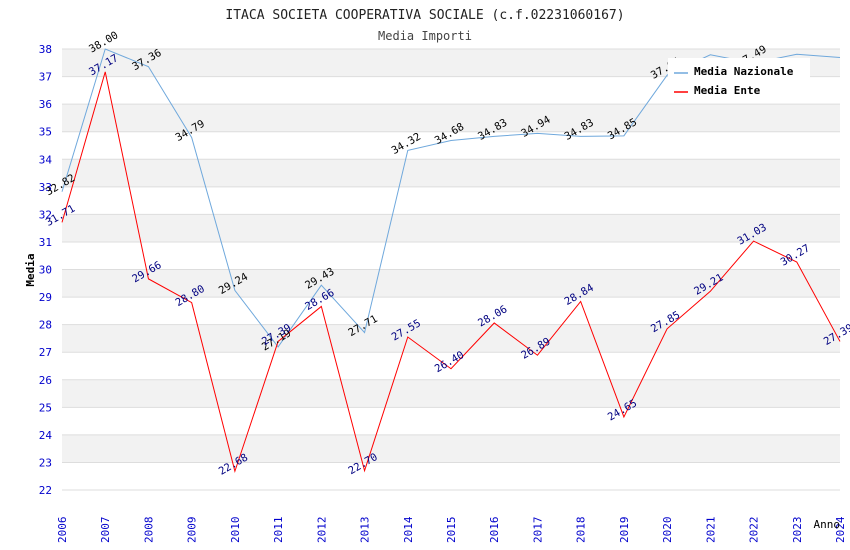 This screenshot has width=850, height=550. Describe the element at coordinates (45, 242) in the screenshot. I see `y-tick-label: 31` at that location.